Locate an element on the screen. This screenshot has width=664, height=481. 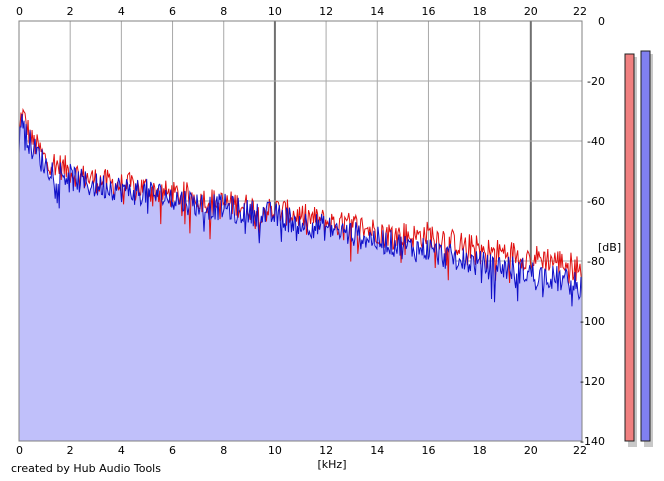
x-axis-label: [kHz] is located at coordinates (332, 464).